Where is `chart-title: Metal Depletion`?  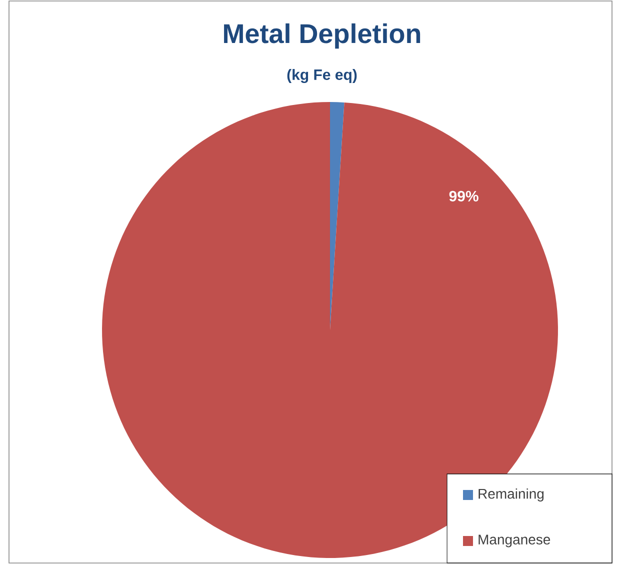 chart-title: Metal Depletion is located at coordinates (322, 36).